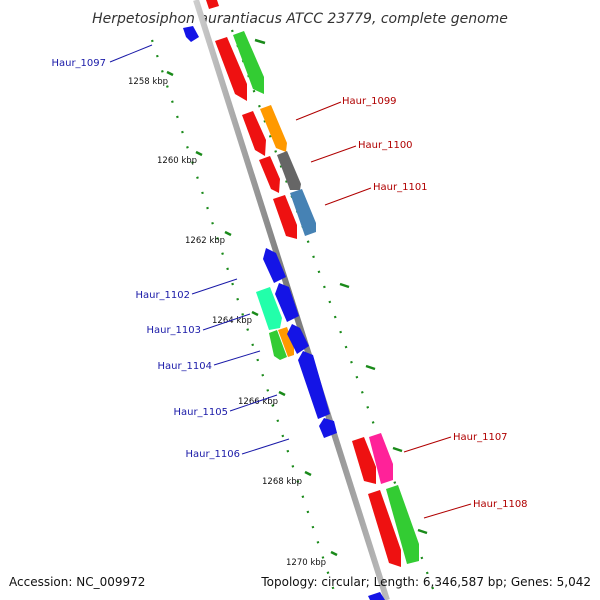  Describe the element at coordinates (162, 295) in the screenshot. I see `gene-label-haur-1102: Haur_1102` at that location.